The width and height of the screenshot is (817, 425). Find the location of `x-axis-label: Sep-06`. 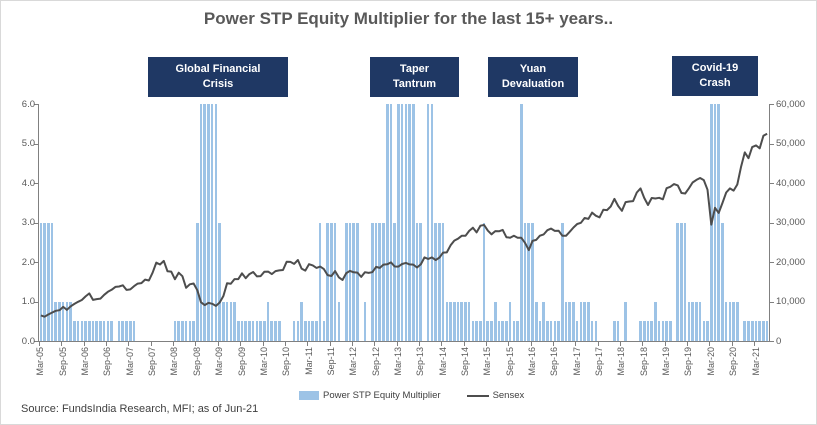

x-axis-label: Sep-06 is located at coordinates (107, 362).